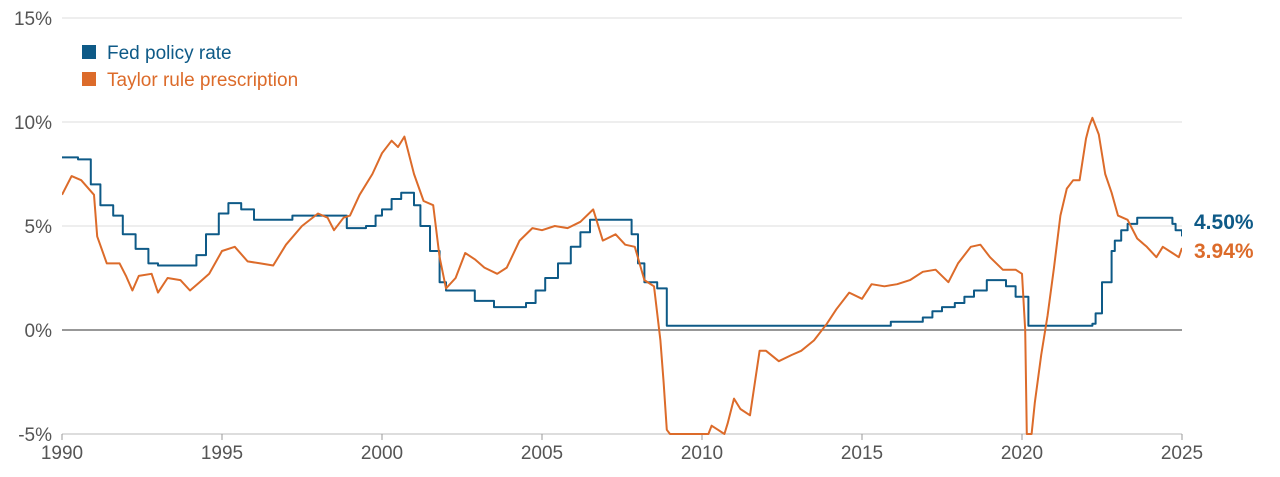  I want to click on y-tick-label: -5%, so click(35, 435).